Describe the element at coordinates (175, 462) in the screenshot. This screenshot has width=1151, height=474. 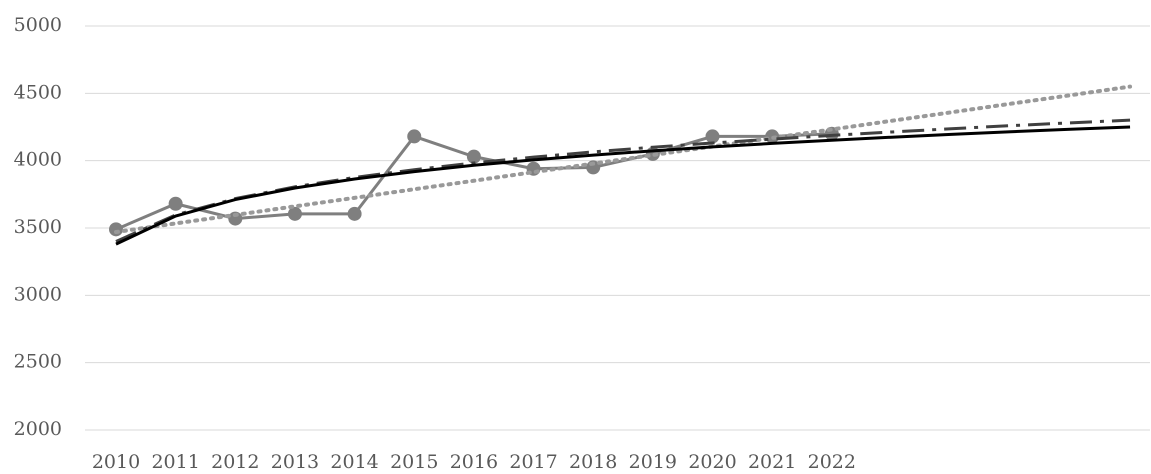
I see `x-tick-label: 2011` at that location.